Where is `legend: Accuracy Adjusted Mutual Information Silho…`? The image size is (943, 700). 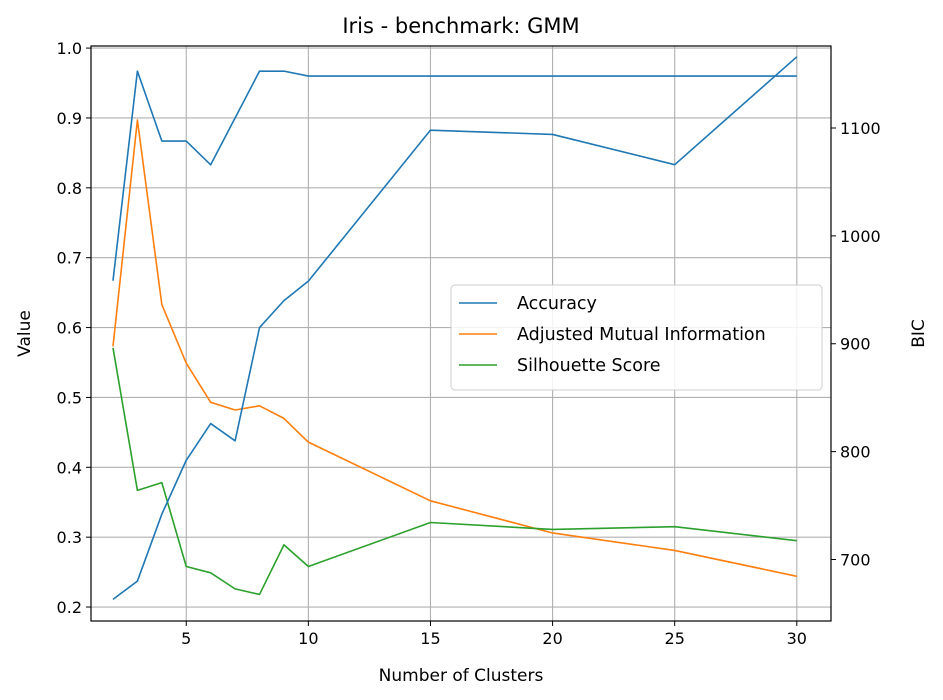
legend: Accuracy Adjusted Mutual Information Silho… is located at coordinates (636, 337).